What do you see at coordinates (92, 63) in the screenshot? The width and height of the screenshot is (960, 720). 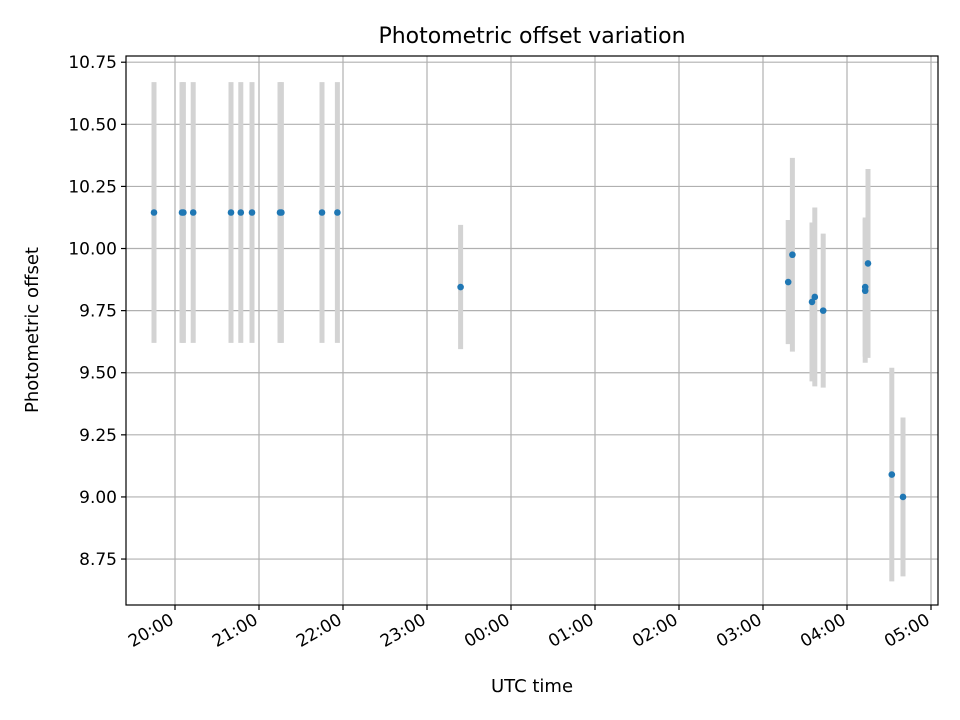 I see `y-tick-label: 10.75` at bounding box center [92, 63].